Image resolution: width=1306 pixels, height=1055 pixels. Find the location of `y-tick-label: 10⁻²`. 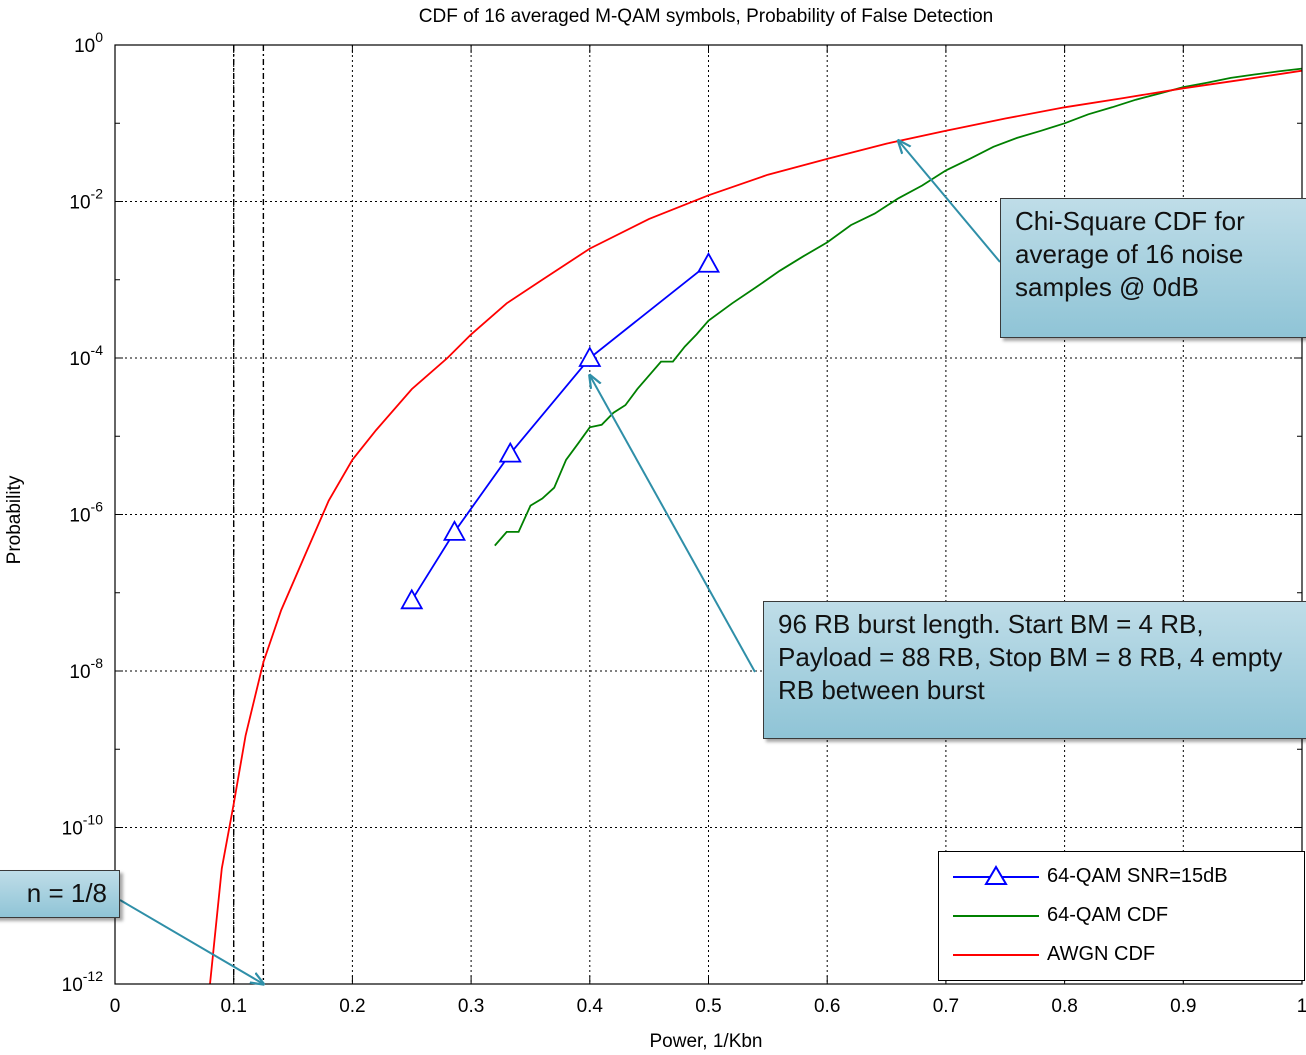

y-tick-label: 10⁻² is located at coordinates (86, 200).